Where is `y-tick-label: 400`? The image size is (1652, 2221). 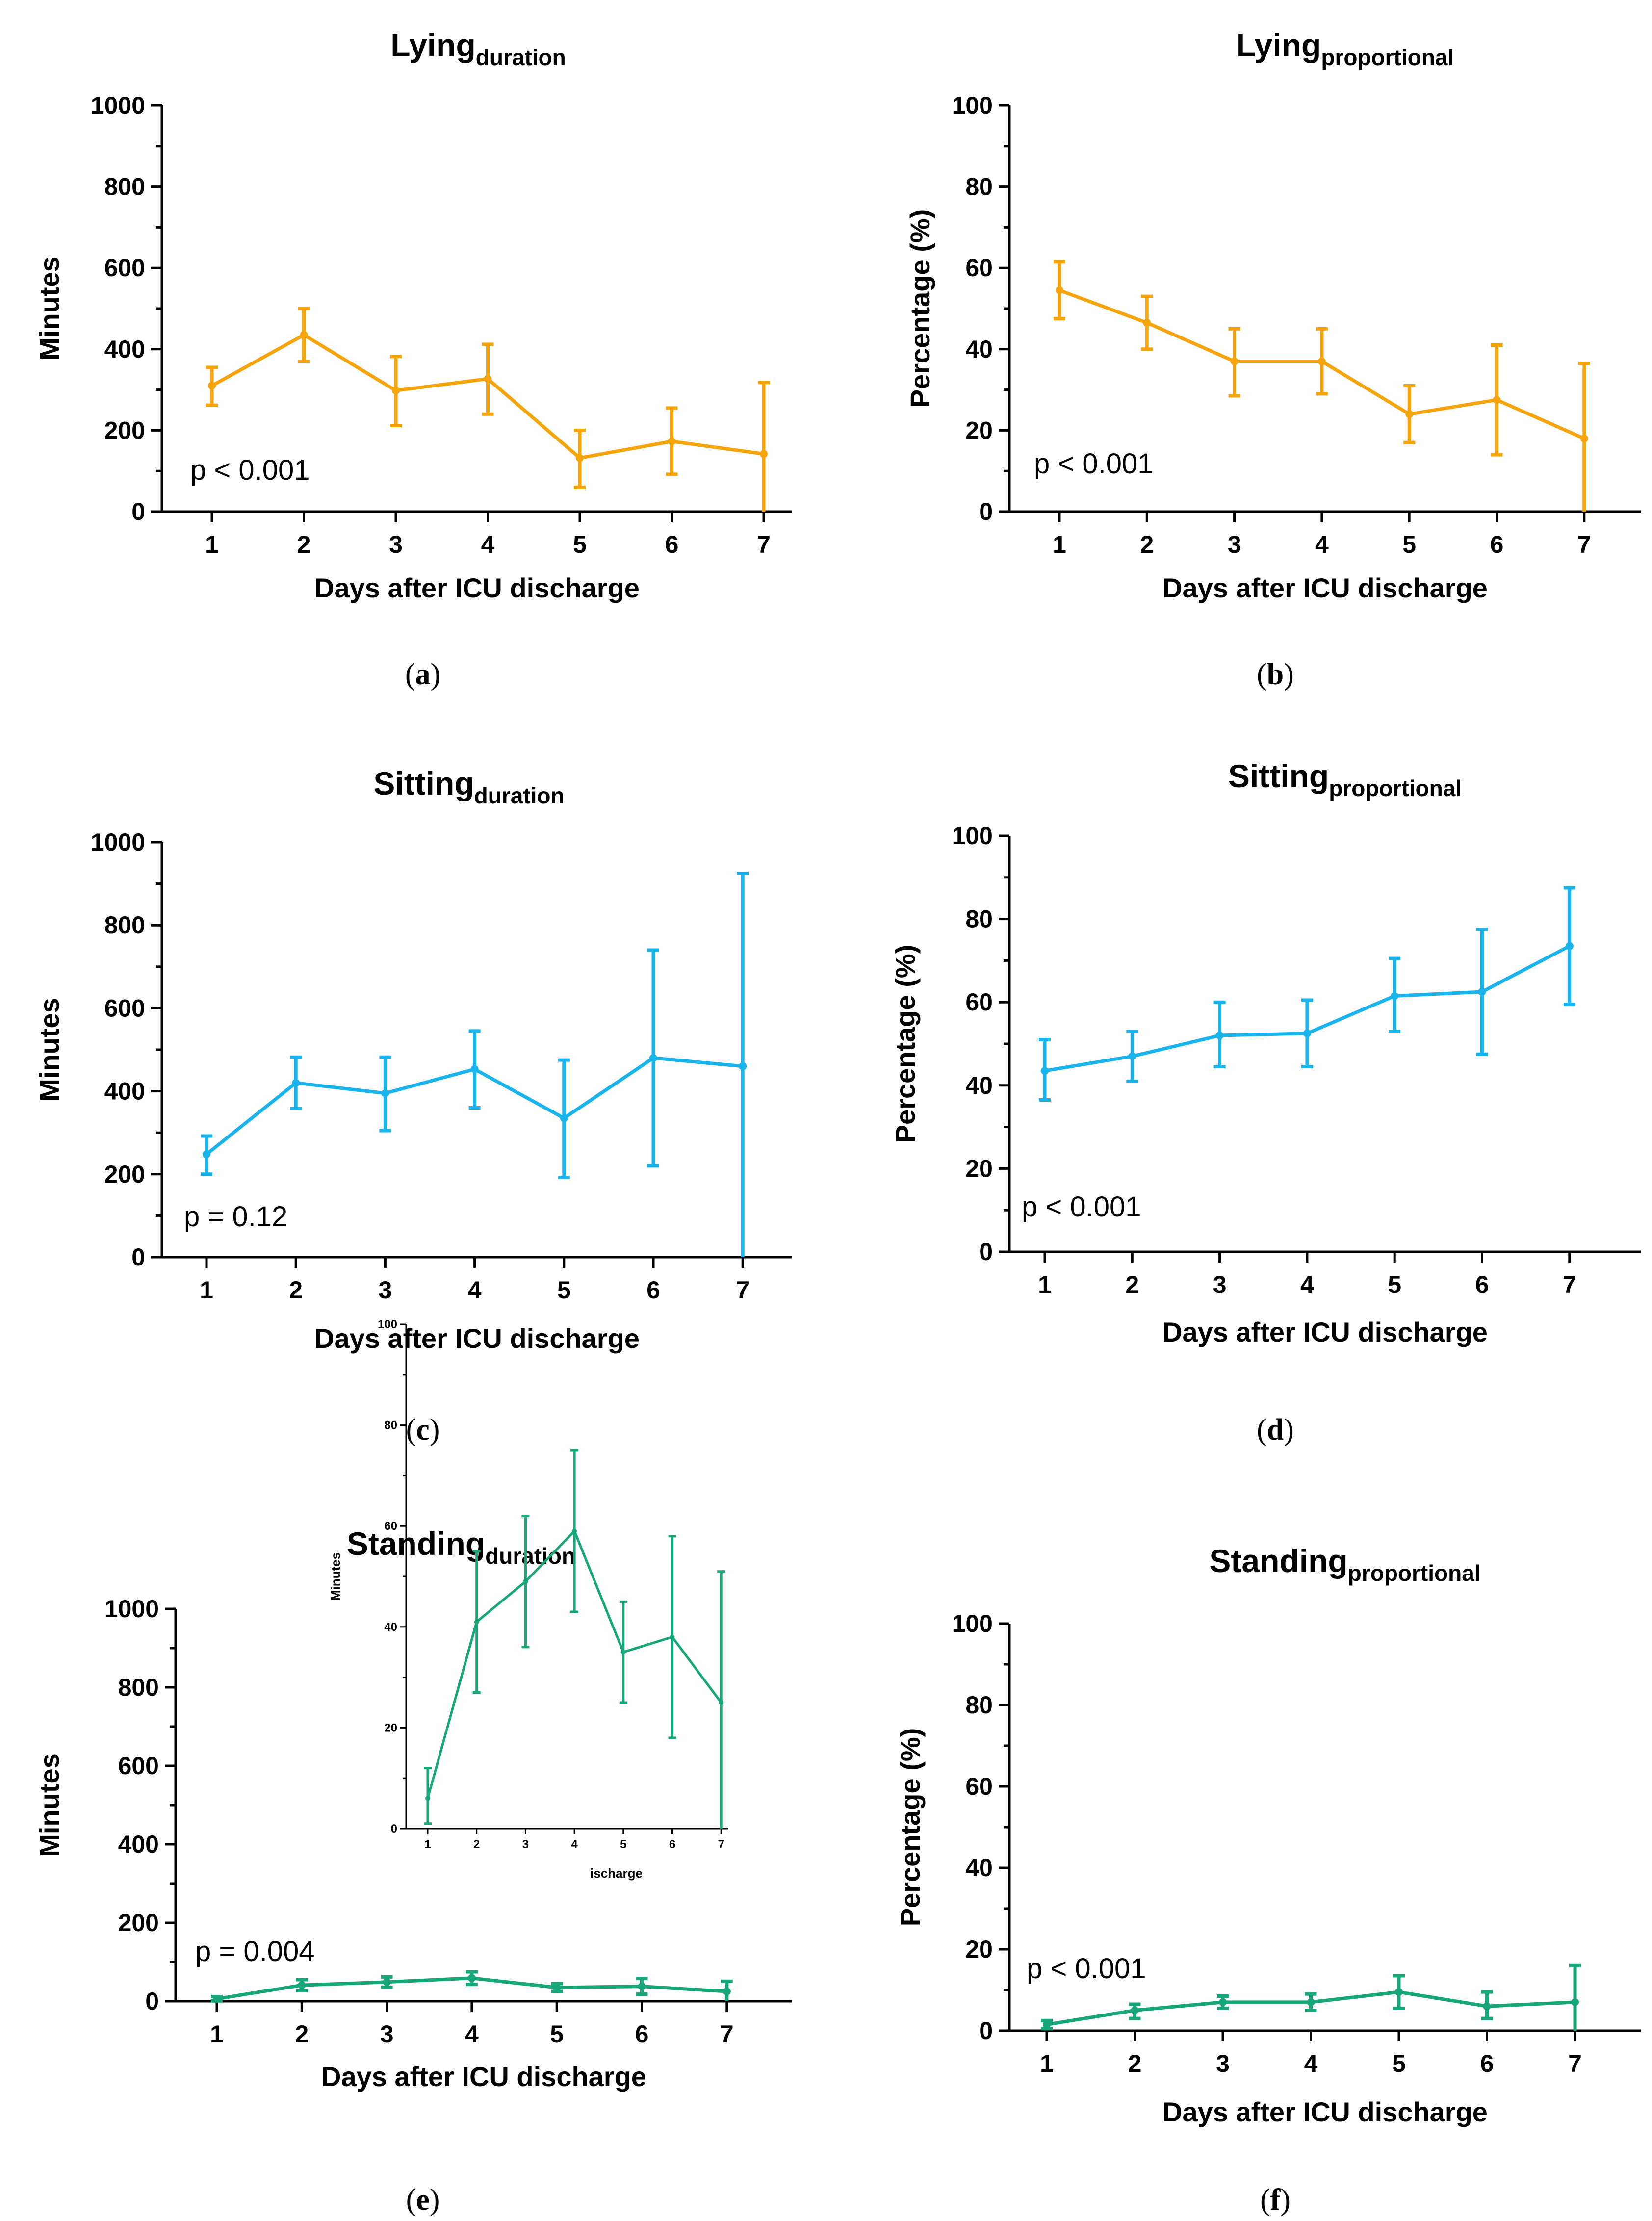 y-tick-label: 400 is located at coordinates (124, 1091).